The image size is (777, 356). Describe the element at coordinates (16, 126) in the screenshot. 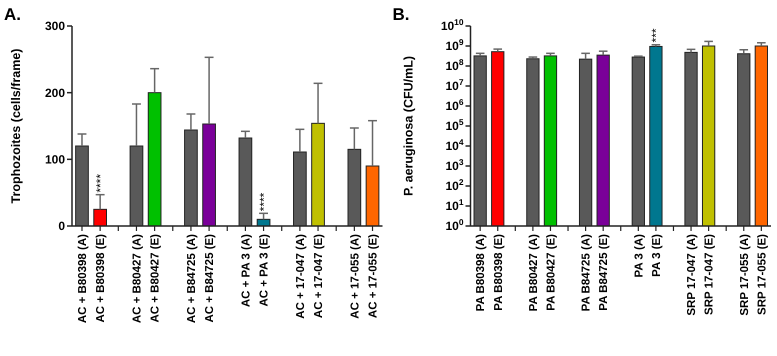

I see `y-axis-title: Trophozoites (cells/frame)` at that location.